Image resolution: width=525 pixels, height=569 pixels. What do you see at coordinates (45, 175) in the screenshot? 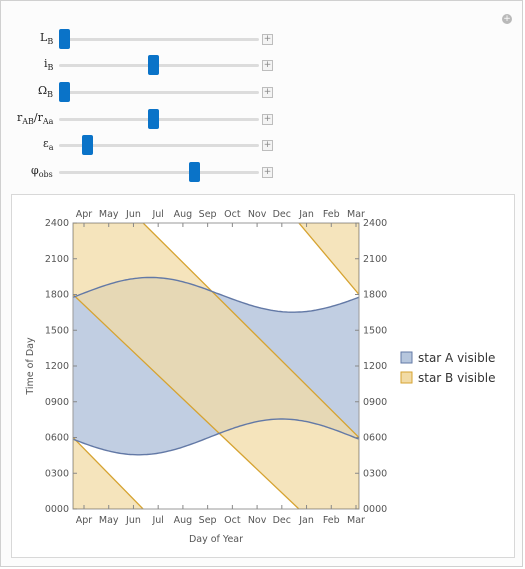
I see `slider-label-sub: obs` at bounding box center [45, 175].